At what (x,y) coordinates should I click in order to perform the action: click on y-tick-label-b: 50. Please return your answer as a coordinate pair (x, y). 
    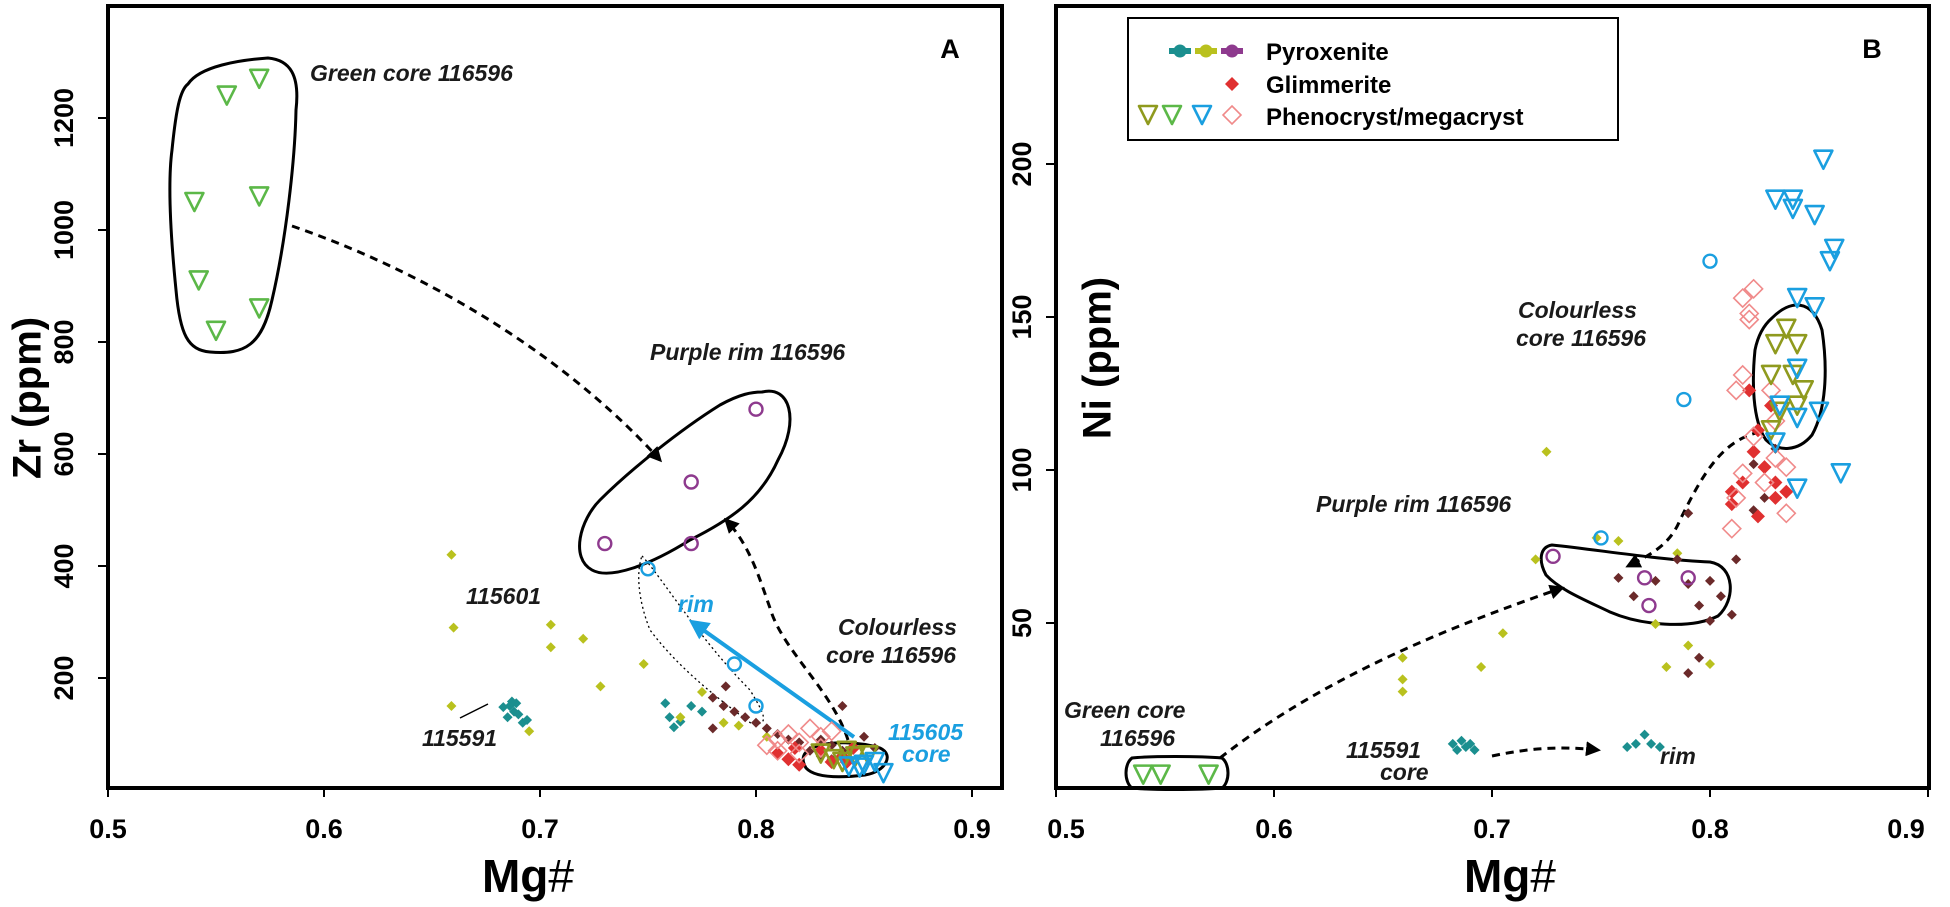
    Looking at the image, I should click on (1022, 623).